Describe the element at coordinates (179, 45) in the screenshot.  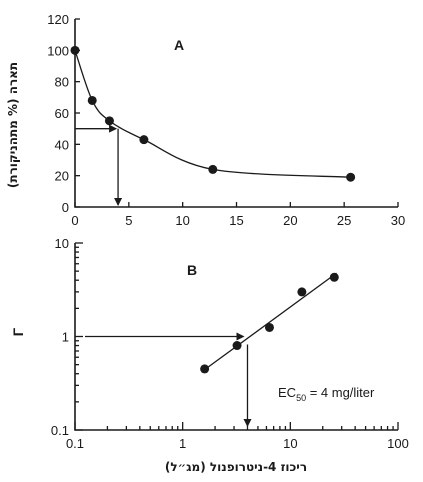
I see `panel-a-label: A` at that location.